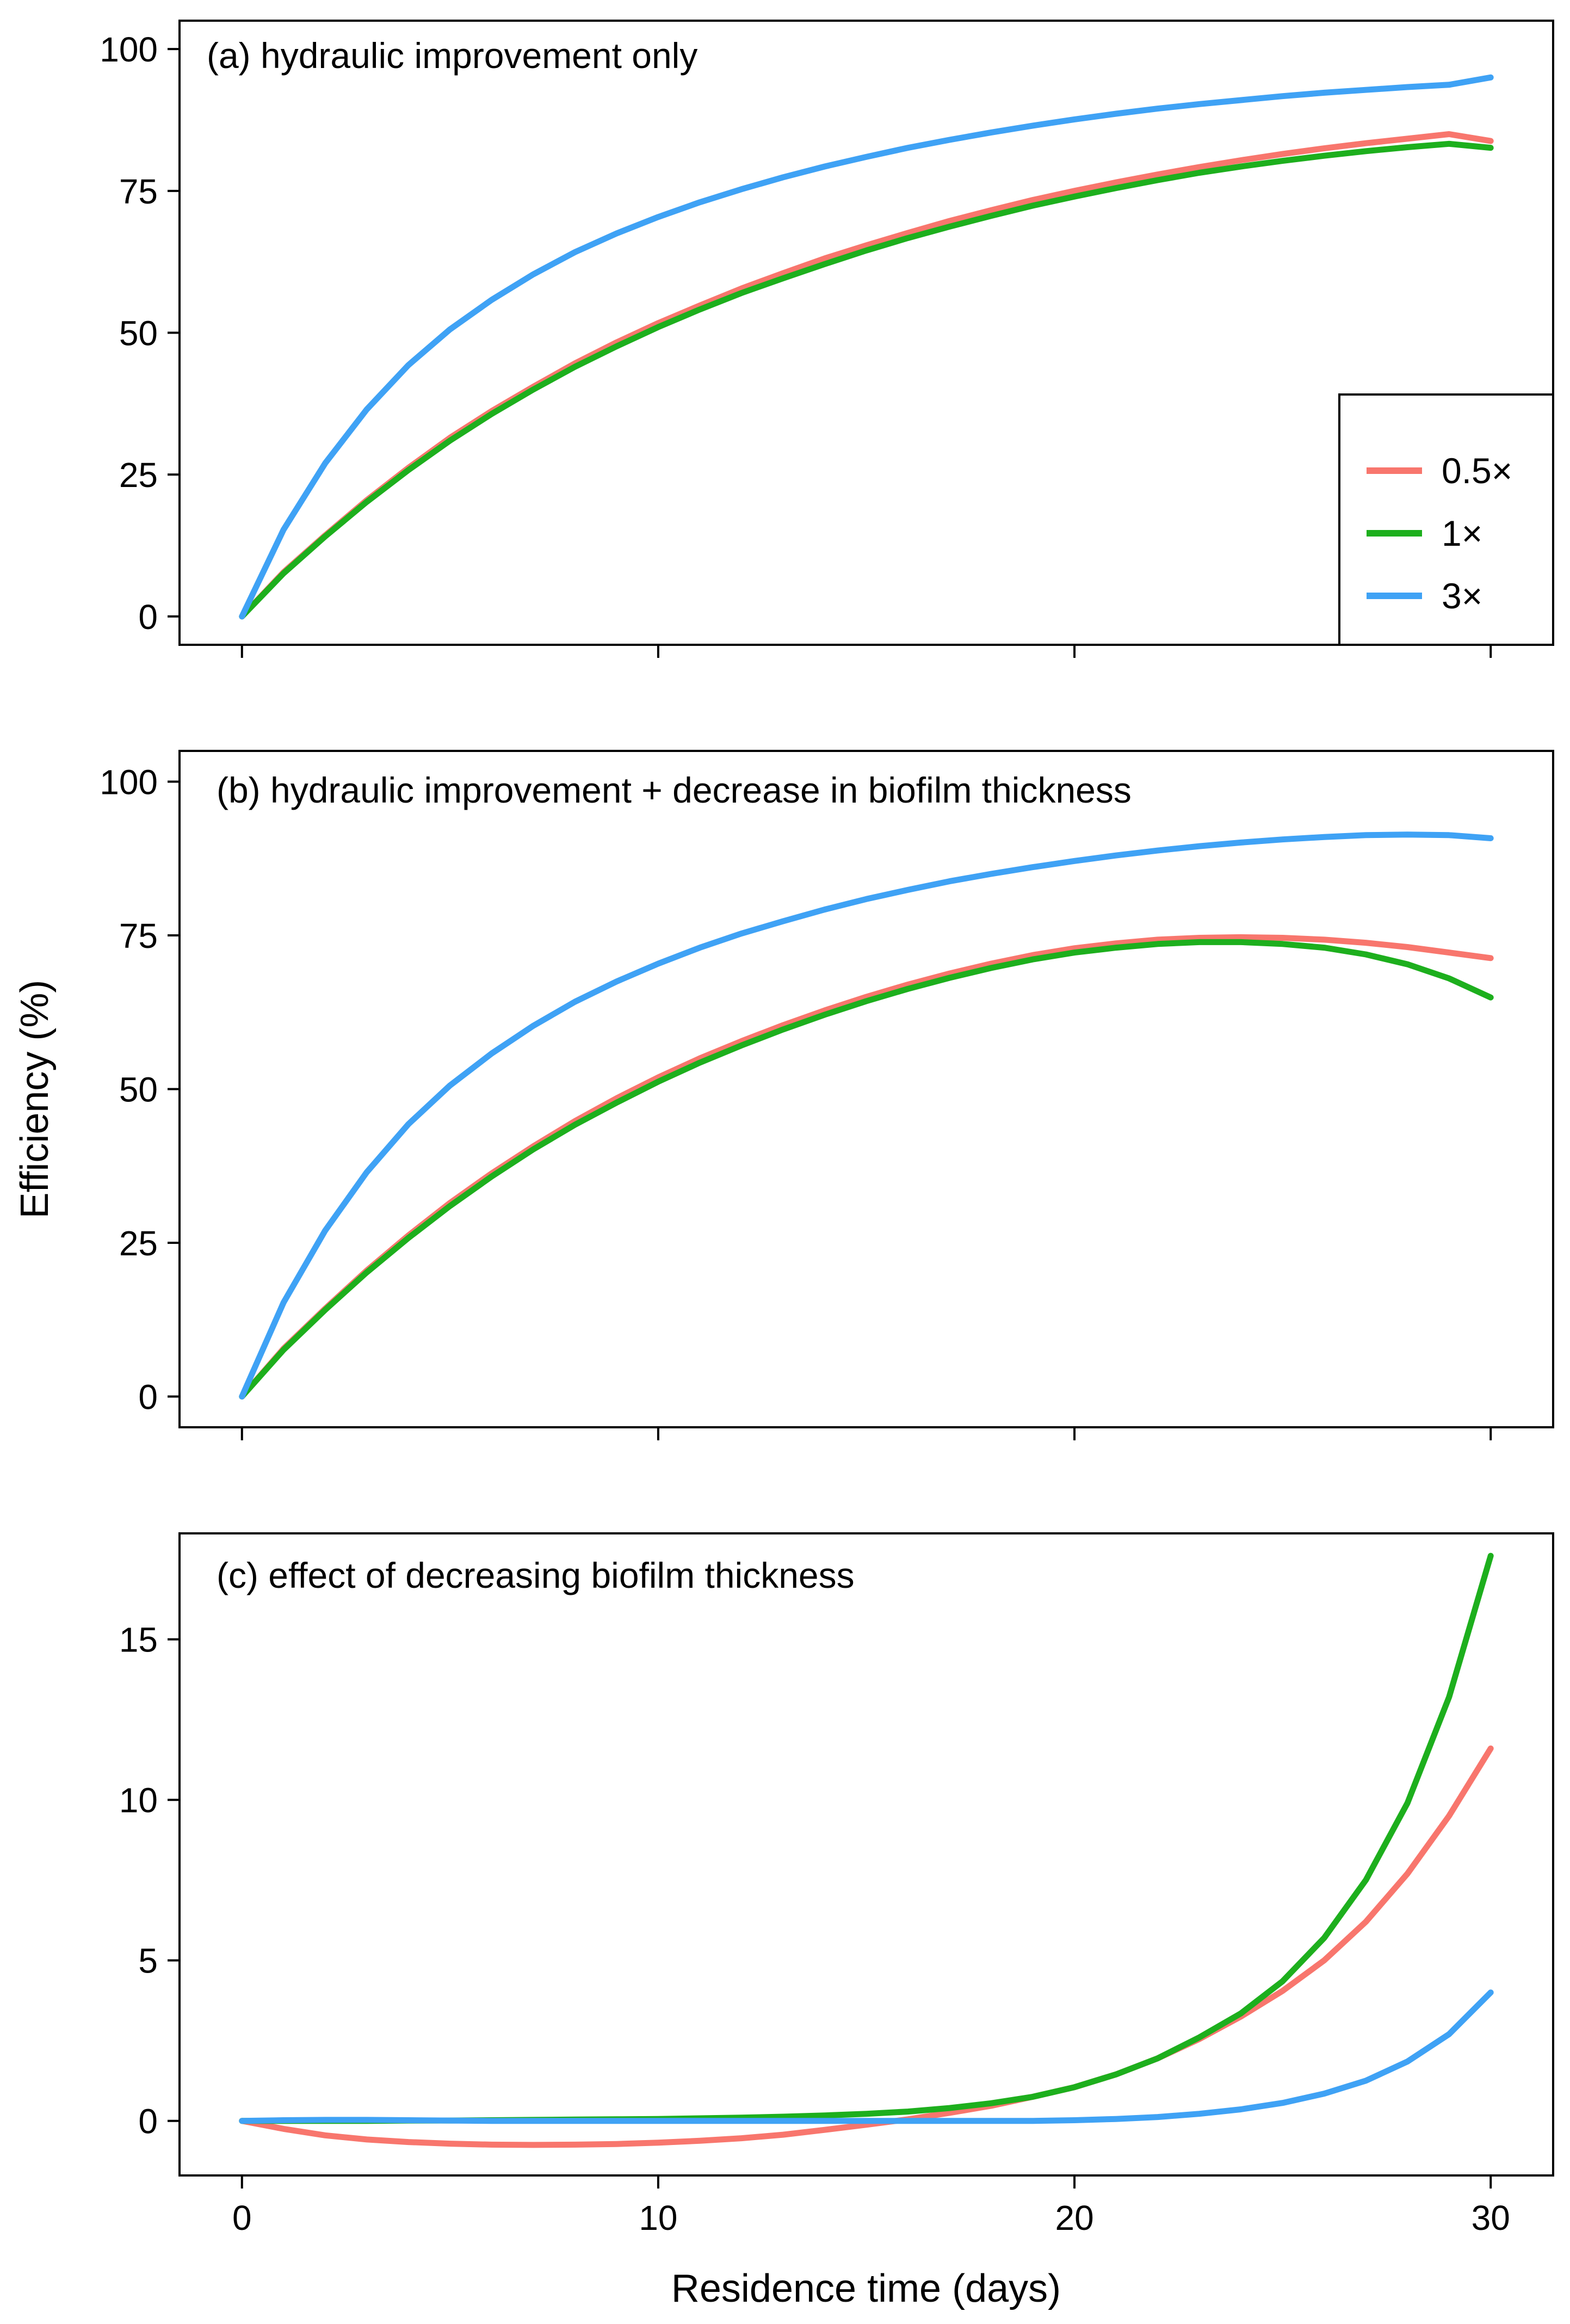  Describe the element at coordinates (148, 1961) in the screenshot. I see `panel-c-ytick-label: 5` at that location.